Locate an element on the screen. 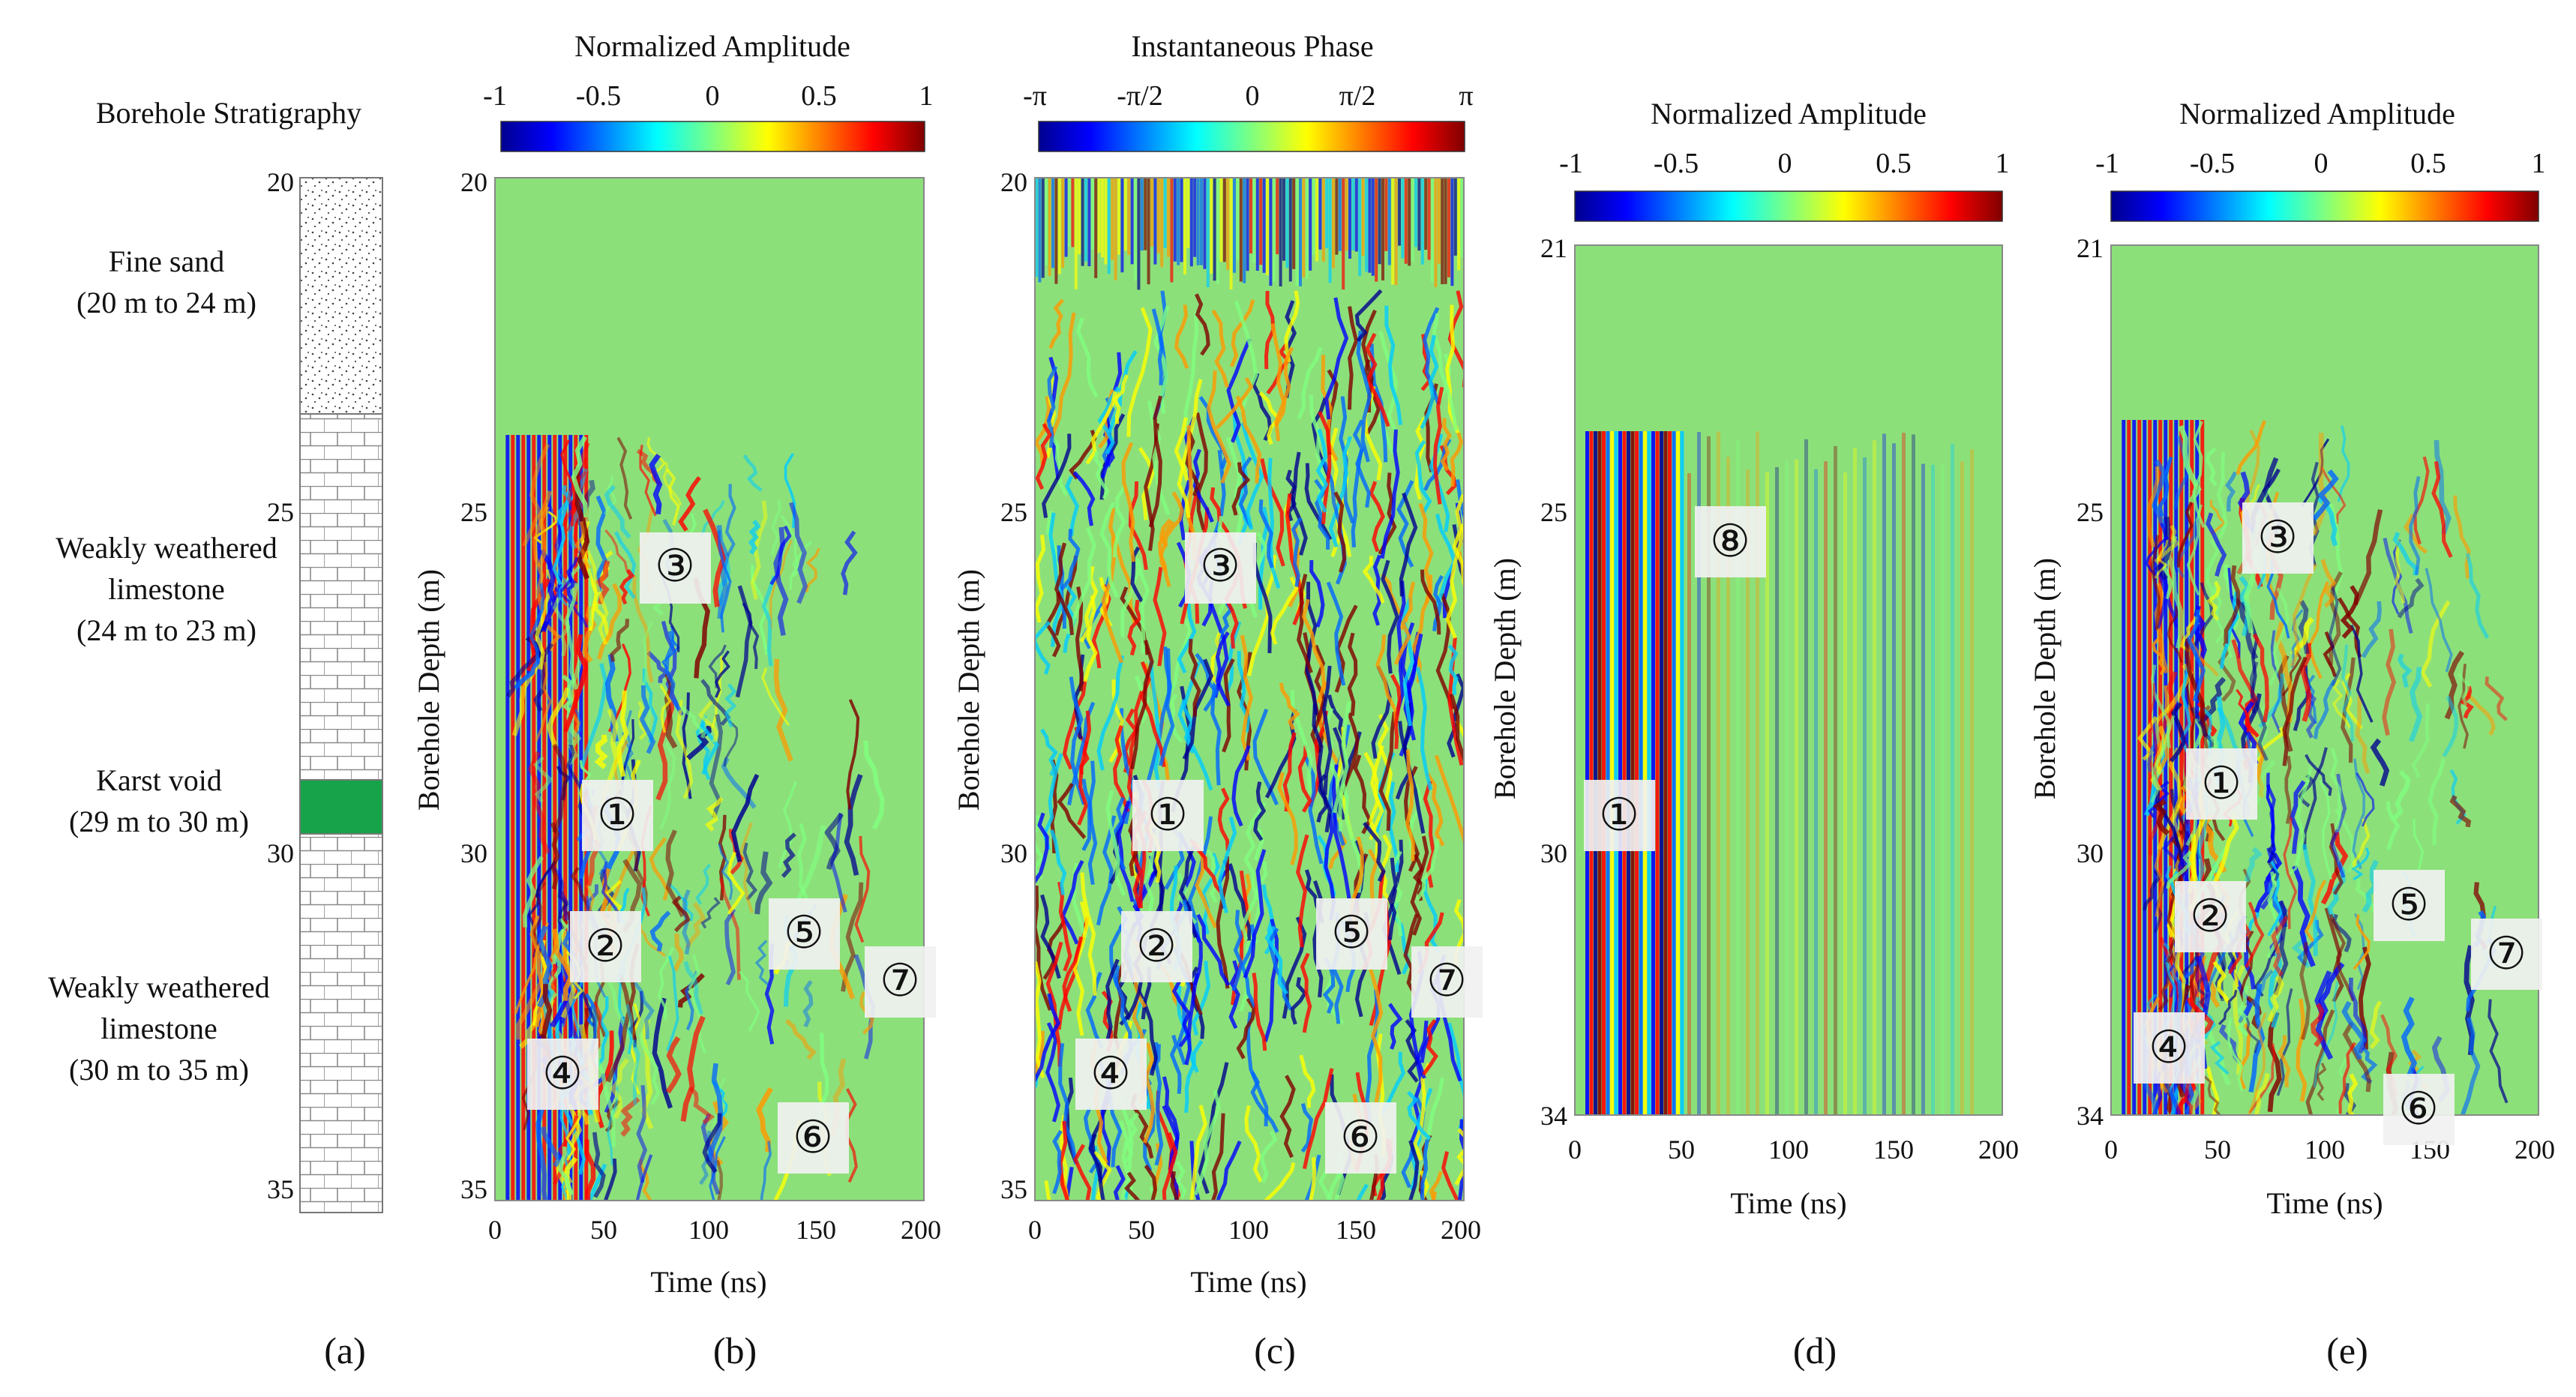 This screenshot has height=1397, width=2576. e-ytick-21: 21 is located at coordinates (2091, 248).